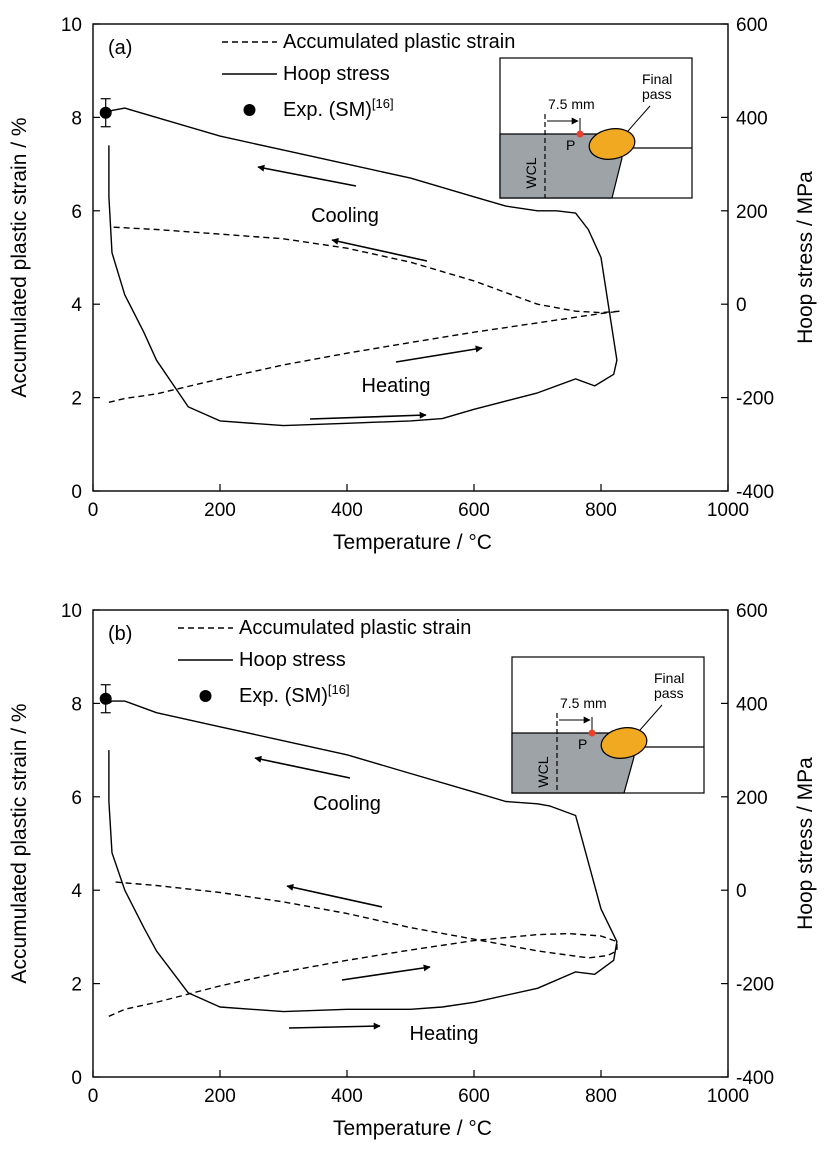 This screenshot has height=1164, width=827. What do you see at coordinates (120, 634) in the screenshot?
I see `panel-label: (b)` at bounding box center [120, 634].